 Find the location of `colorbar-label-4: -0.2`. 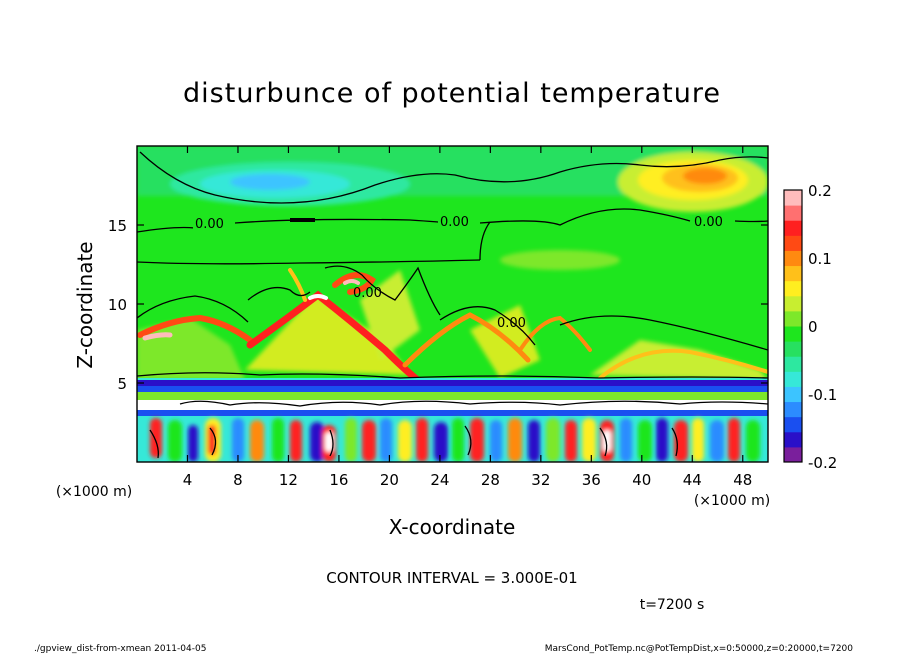

colorbar-label-4: -0.2 is located at coordinates (822, 463).